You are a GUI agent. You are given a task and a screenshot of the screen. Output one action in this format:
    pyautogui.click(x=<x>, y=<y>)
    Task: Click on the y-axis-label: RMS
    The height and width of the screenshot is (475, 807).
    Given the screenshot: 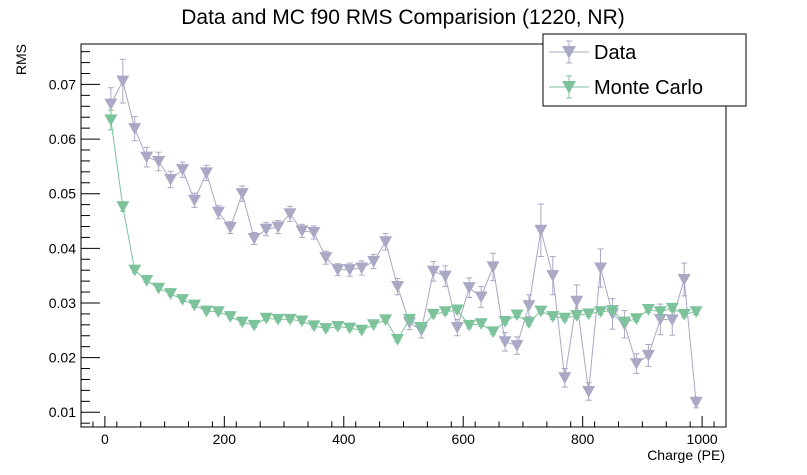 What is the action you would take?
    pyautogui.click(x=21, y=59)
    